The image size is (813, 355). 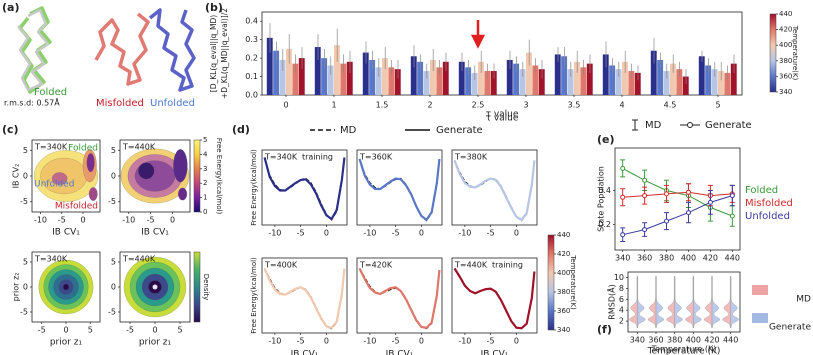 What do you see at coordinates (16, 287) in the screenshot?
I see `y-axis-label: prior z₂` at bounding box center [16, 287].